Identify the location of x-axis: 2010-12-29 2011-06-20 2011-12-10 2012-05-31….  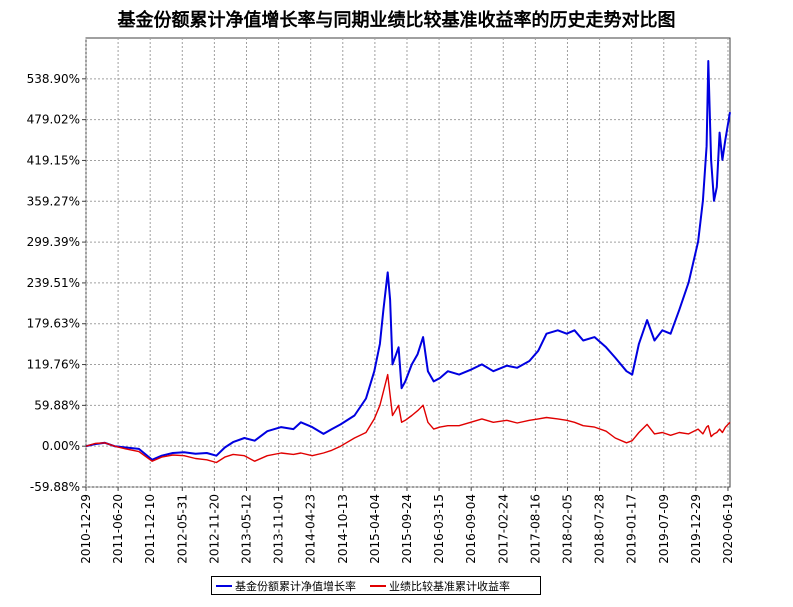
(407, 525).